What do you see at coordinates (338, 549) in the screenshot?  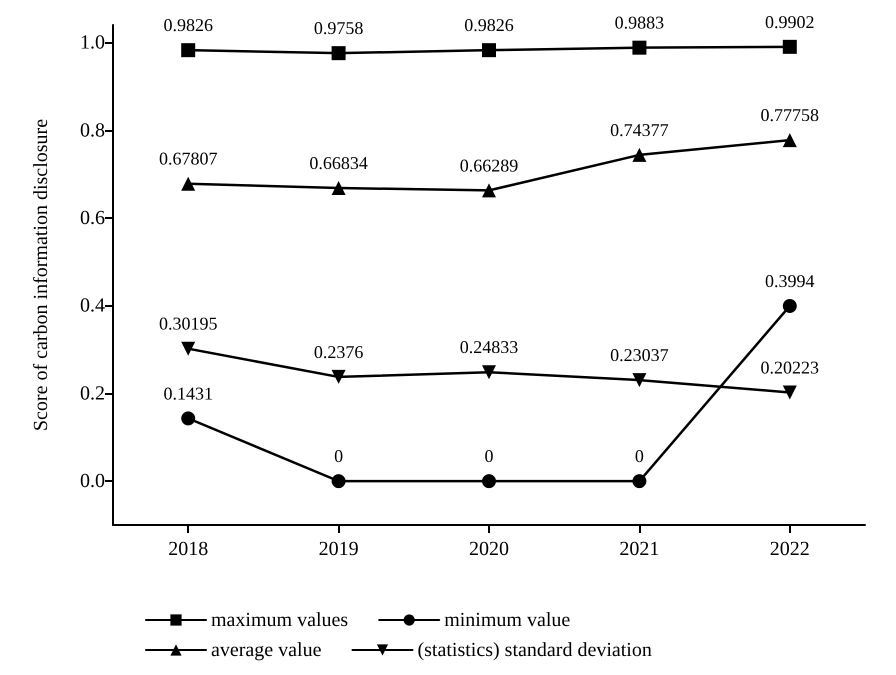 I see `x-tick-label: 2019` at bounding box center [338, 549].